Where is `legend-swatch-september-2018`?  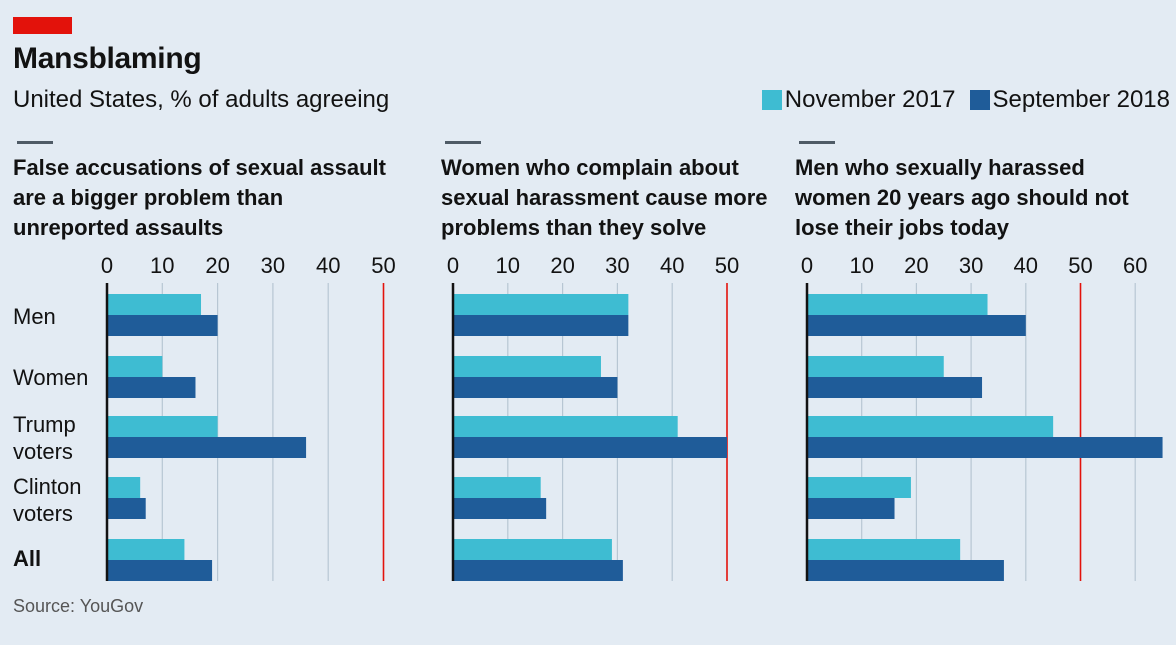
legend-swatch-september-2018 is located at coordinates (979, 100).